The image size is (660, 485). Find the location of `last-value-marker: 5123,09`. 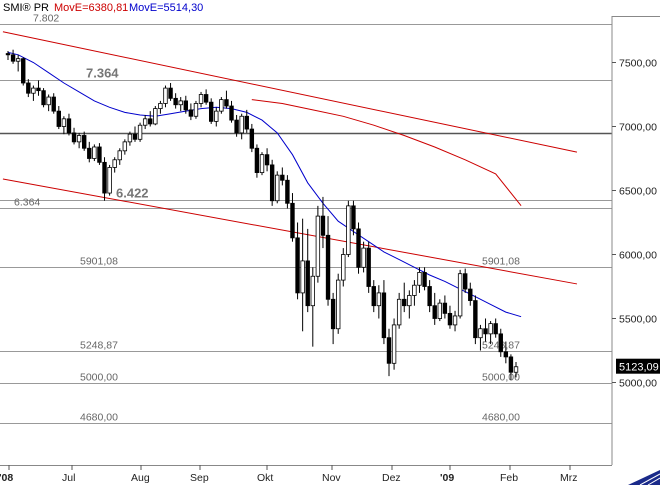

last-value-marker: 5123,09 is located at coordinates (638, 366).